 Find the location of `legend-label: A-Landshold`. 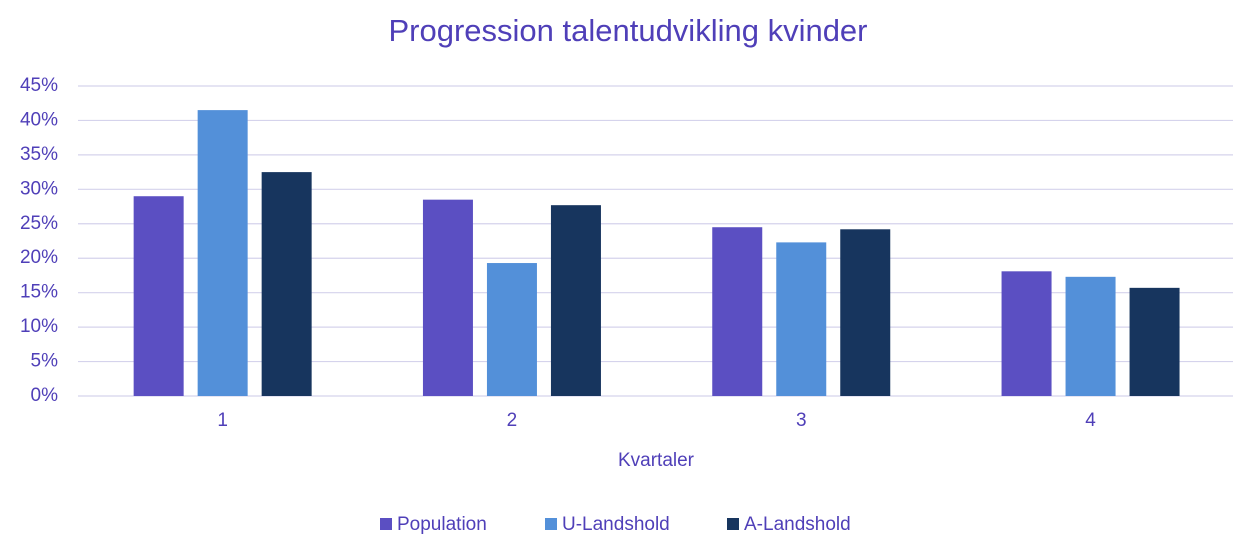

legend-label: A-Landshold is located at coordinates (797, 524).